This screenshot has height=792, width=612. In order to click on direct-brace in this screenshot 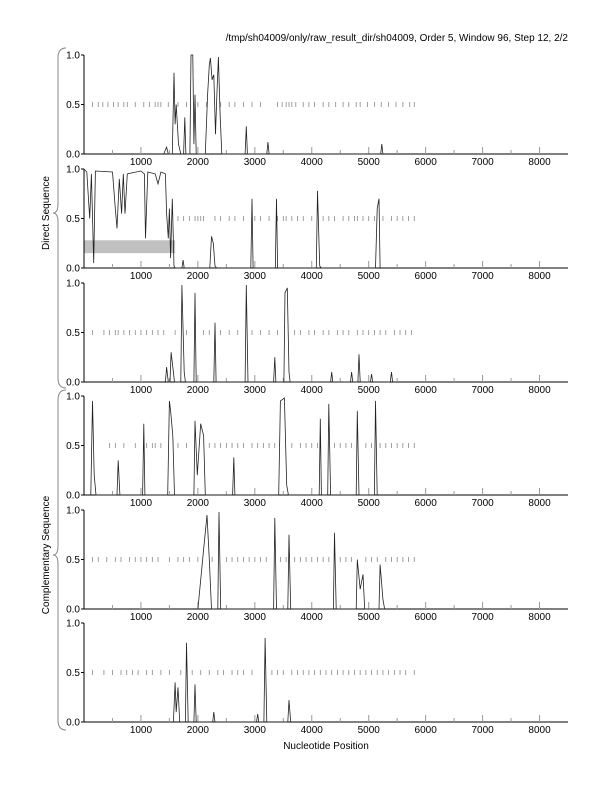, I will do `click(59, 218)`.